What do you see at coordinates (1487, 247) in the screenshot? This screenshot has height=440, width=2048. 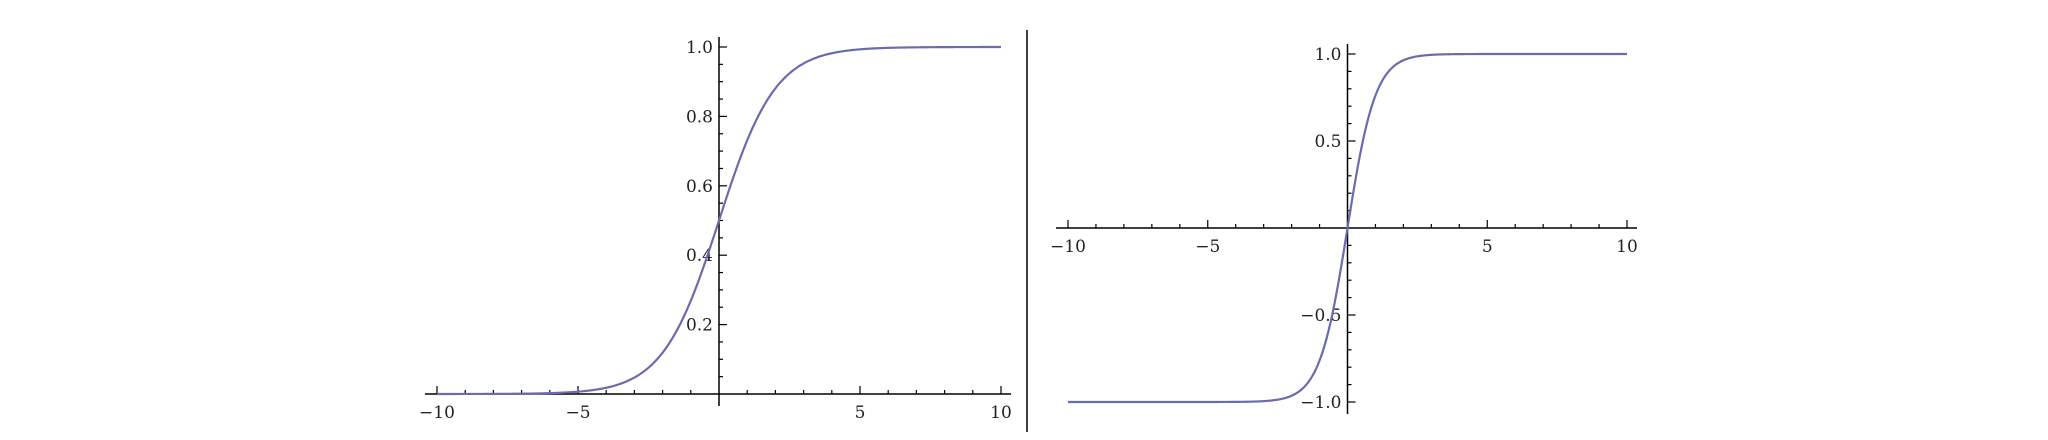 I see `tanh-x-tick-label: 5` at bounding box center [1487, 247].